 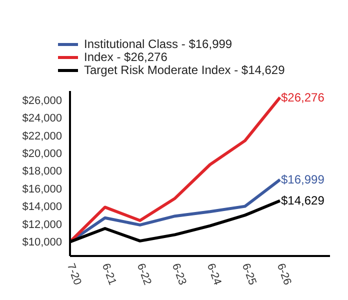 What do you see at coordinates (303, 97) in the screenshot?
I see `data-label: $26,276` at bounding box center [303, 97].